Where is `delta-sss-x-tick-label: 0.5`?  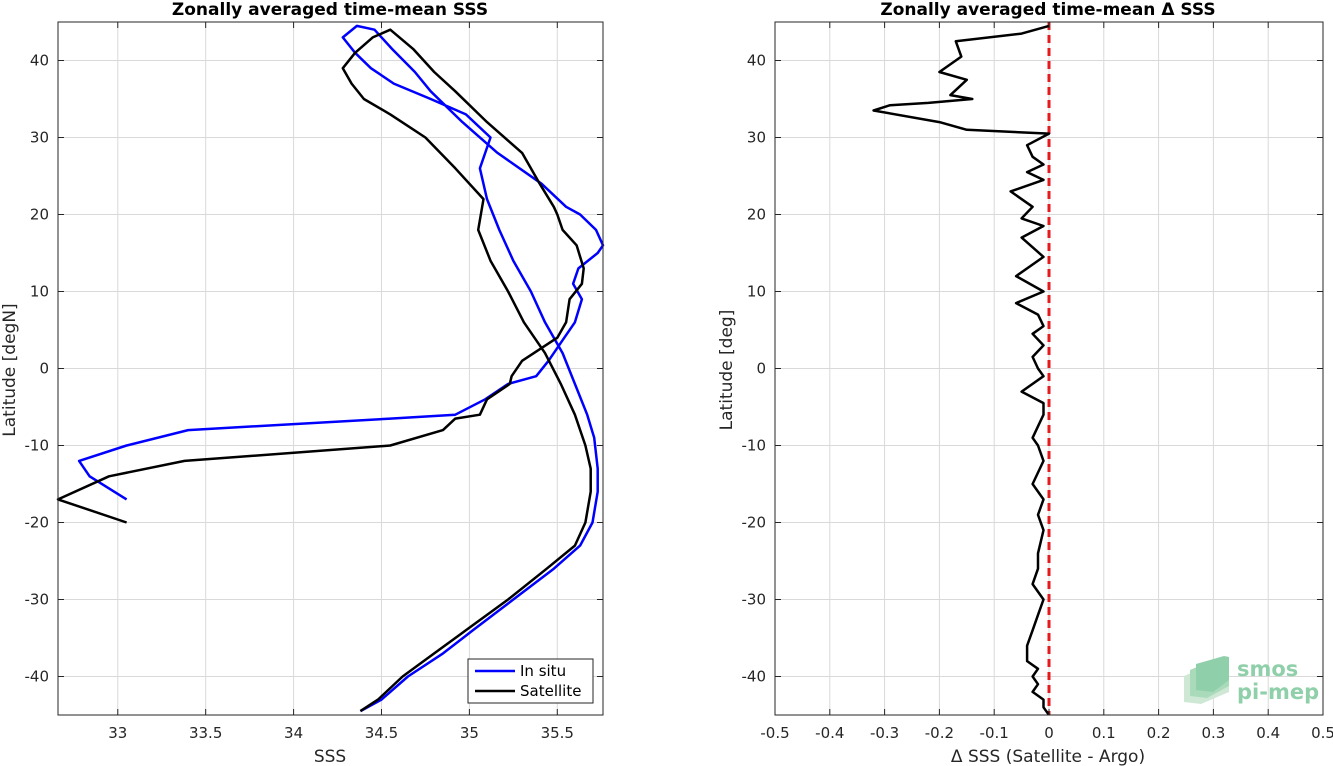
delta-sss-x-tick-label: 0.5 is located at coordinates (1322, 733).